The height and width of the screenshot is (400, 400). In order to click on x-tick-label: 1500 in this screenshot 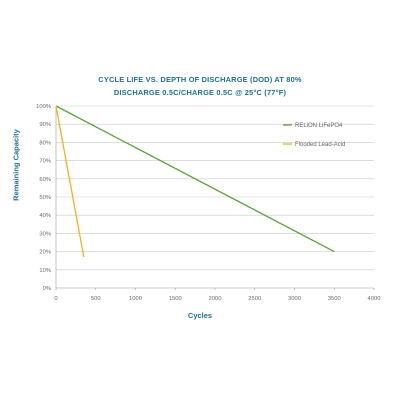, I will do `click(175, 299)`.